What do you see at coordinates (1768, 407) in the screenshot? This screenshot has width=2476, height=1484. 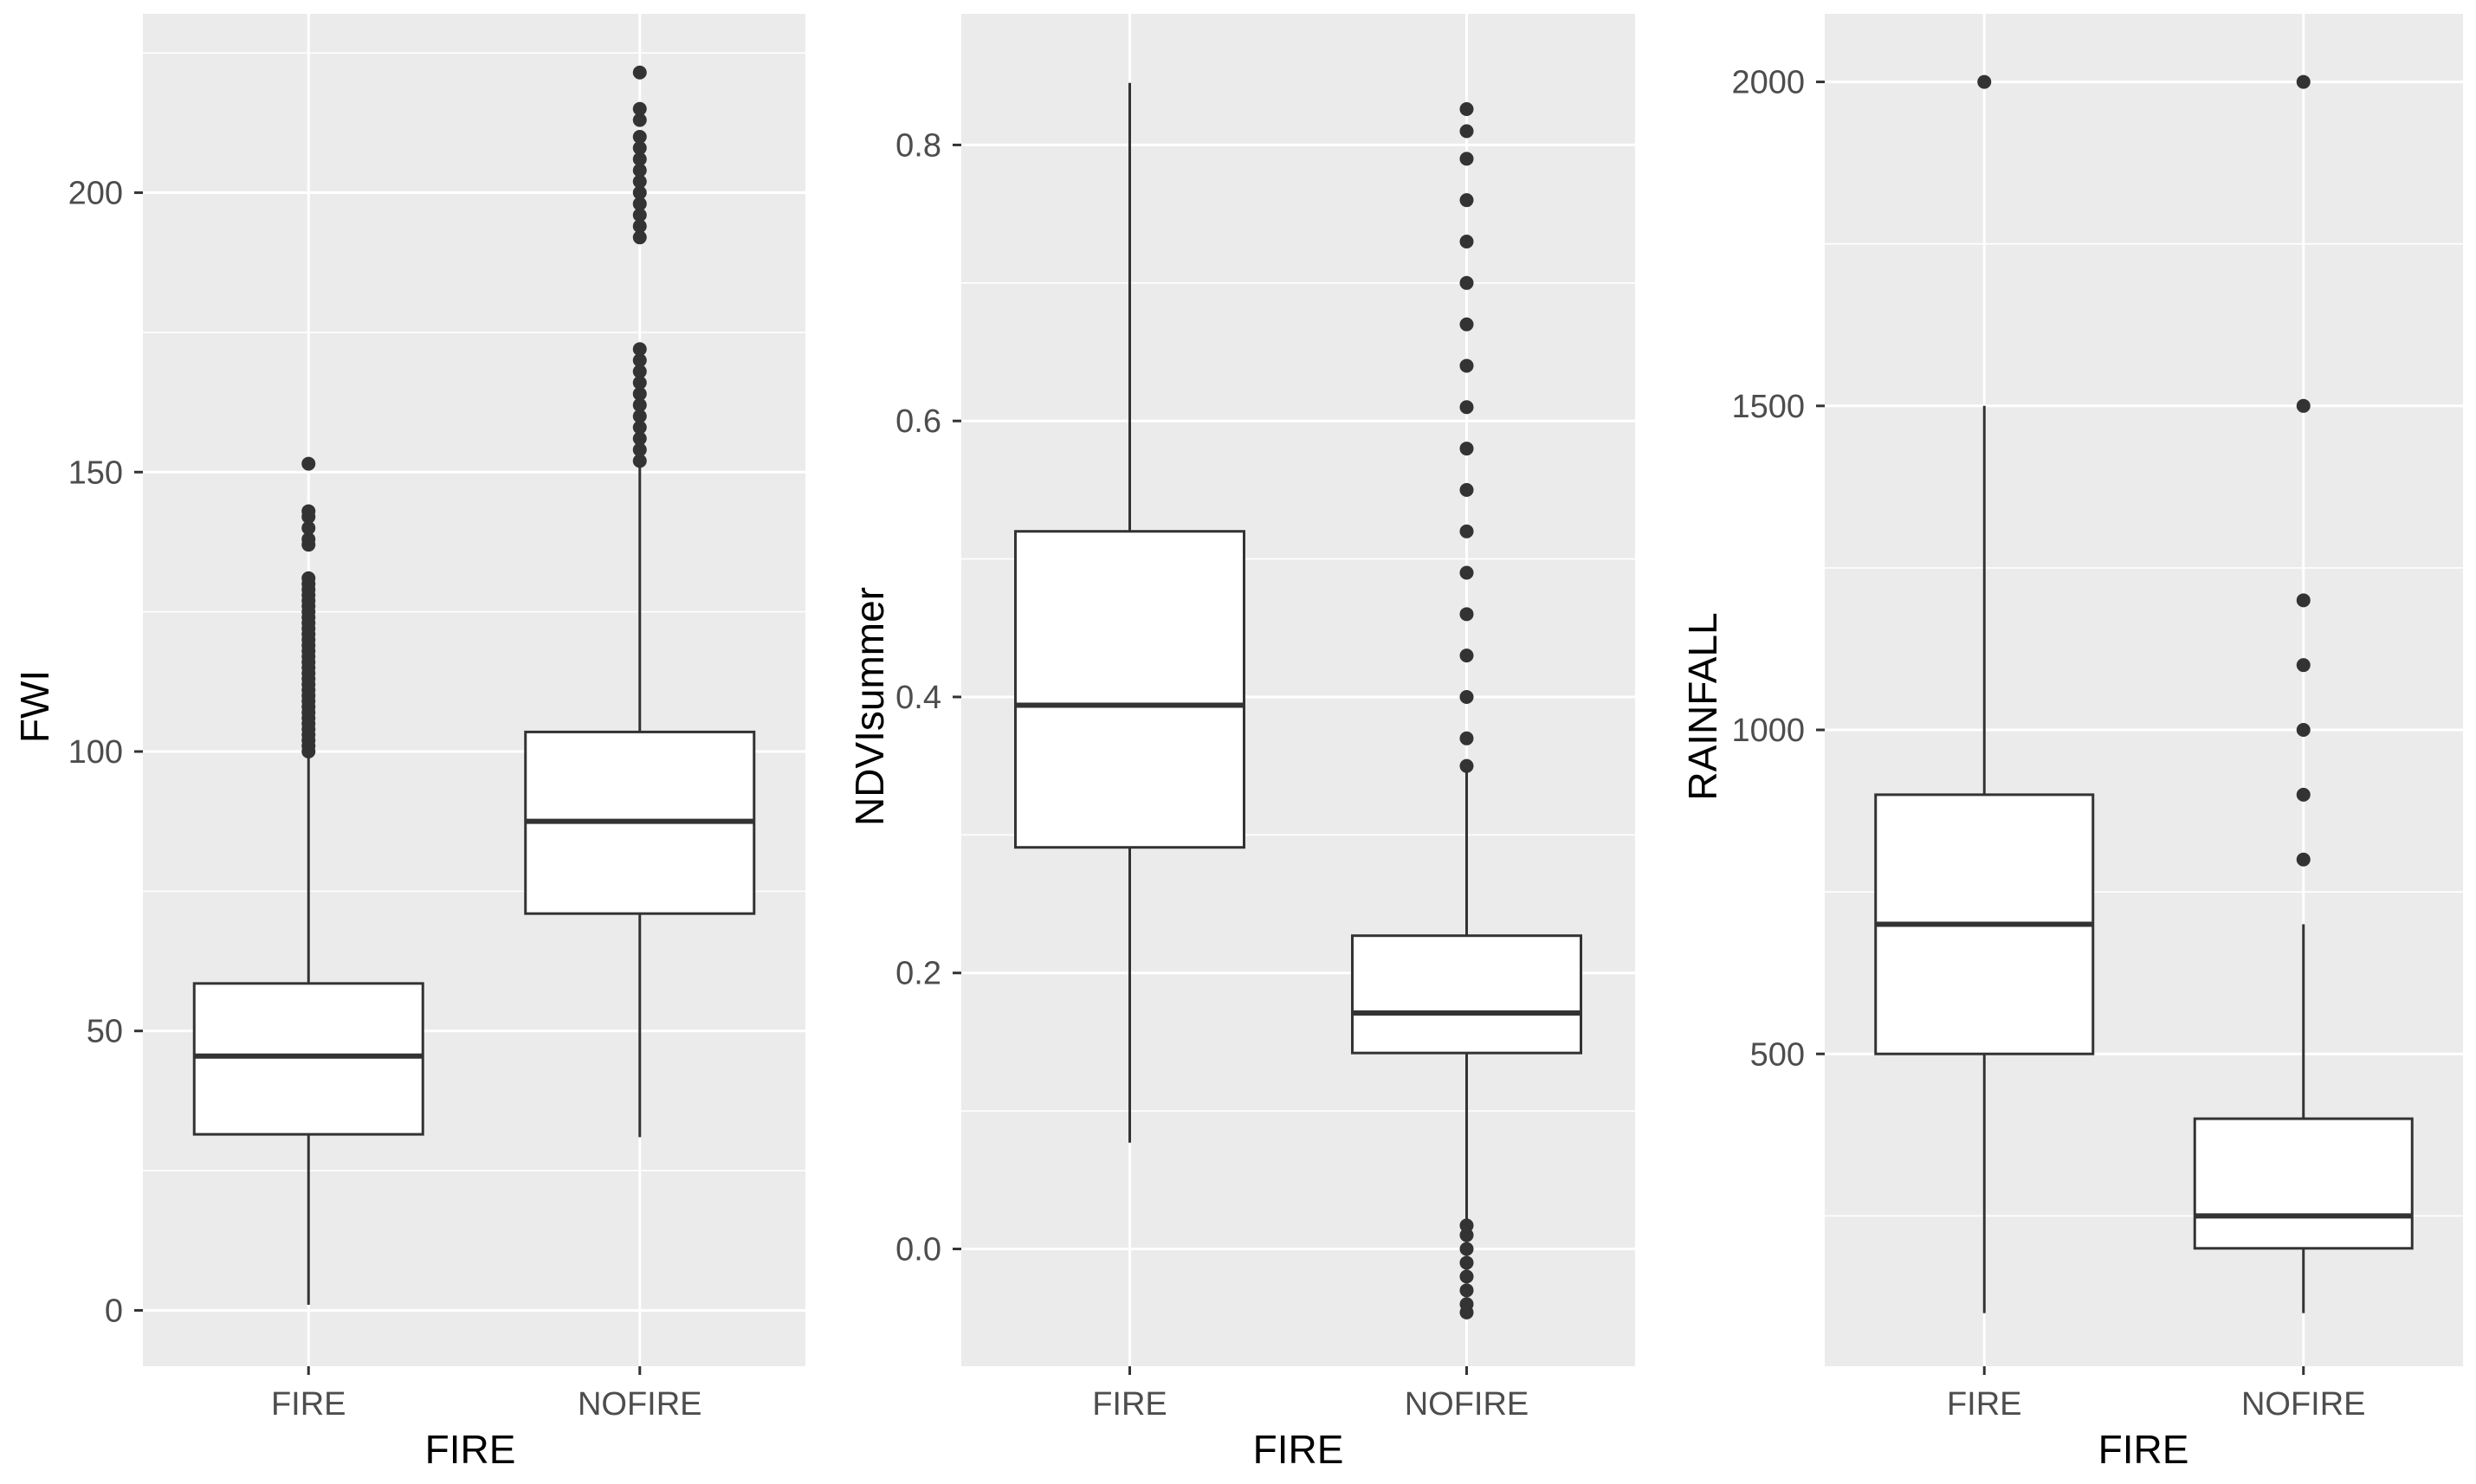 I see `y-tick-label: 1500` at bounding box center [1768, 407].